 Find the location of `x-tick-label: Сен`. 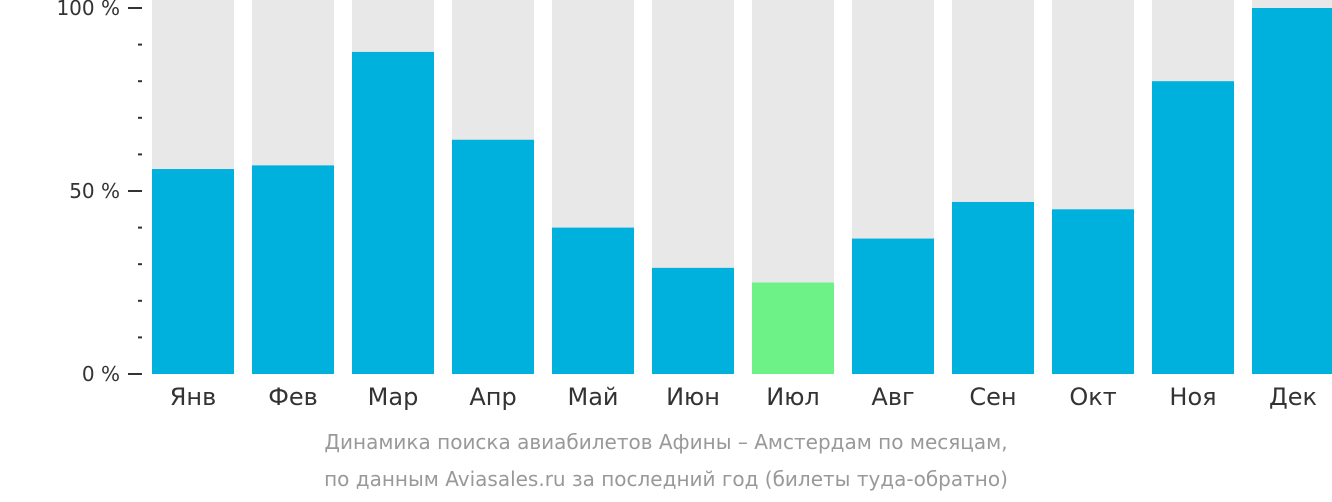

x-tick-label: Сен is located at coordinates (992, 397).